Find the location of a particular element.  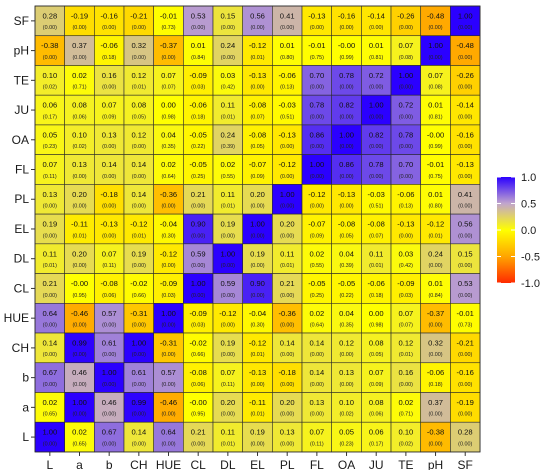

cell-r-value: 0.04 is located at coordinates (168, 134).